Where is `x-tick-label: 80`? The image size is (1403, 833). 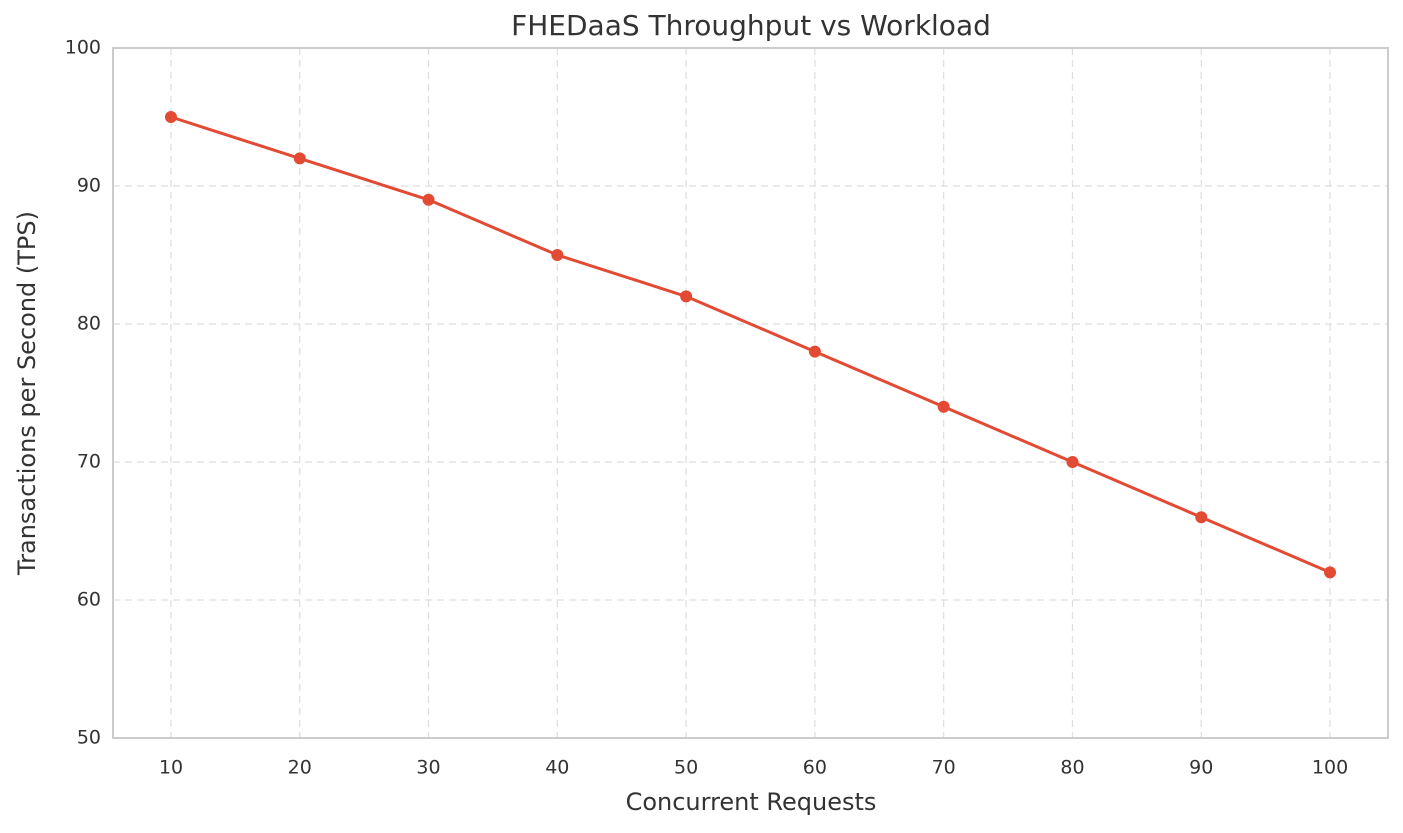
x-tick-label: 80 is located at coordinates (1072, 768).